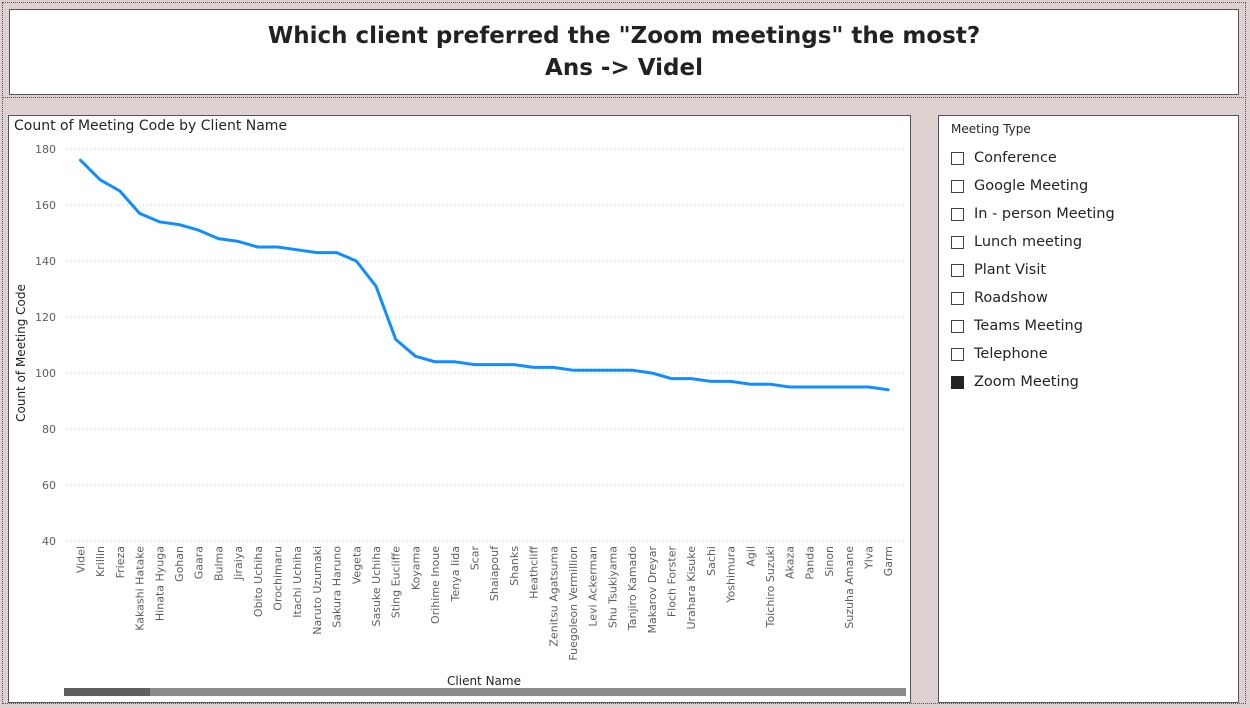 The width and height of the screenshot is (1250, 708). What do you see at coordinates (317, 590) in the screenshot?
I see `x-tick-label: Naruto Uzumaki` at bounding box center [317, 590].